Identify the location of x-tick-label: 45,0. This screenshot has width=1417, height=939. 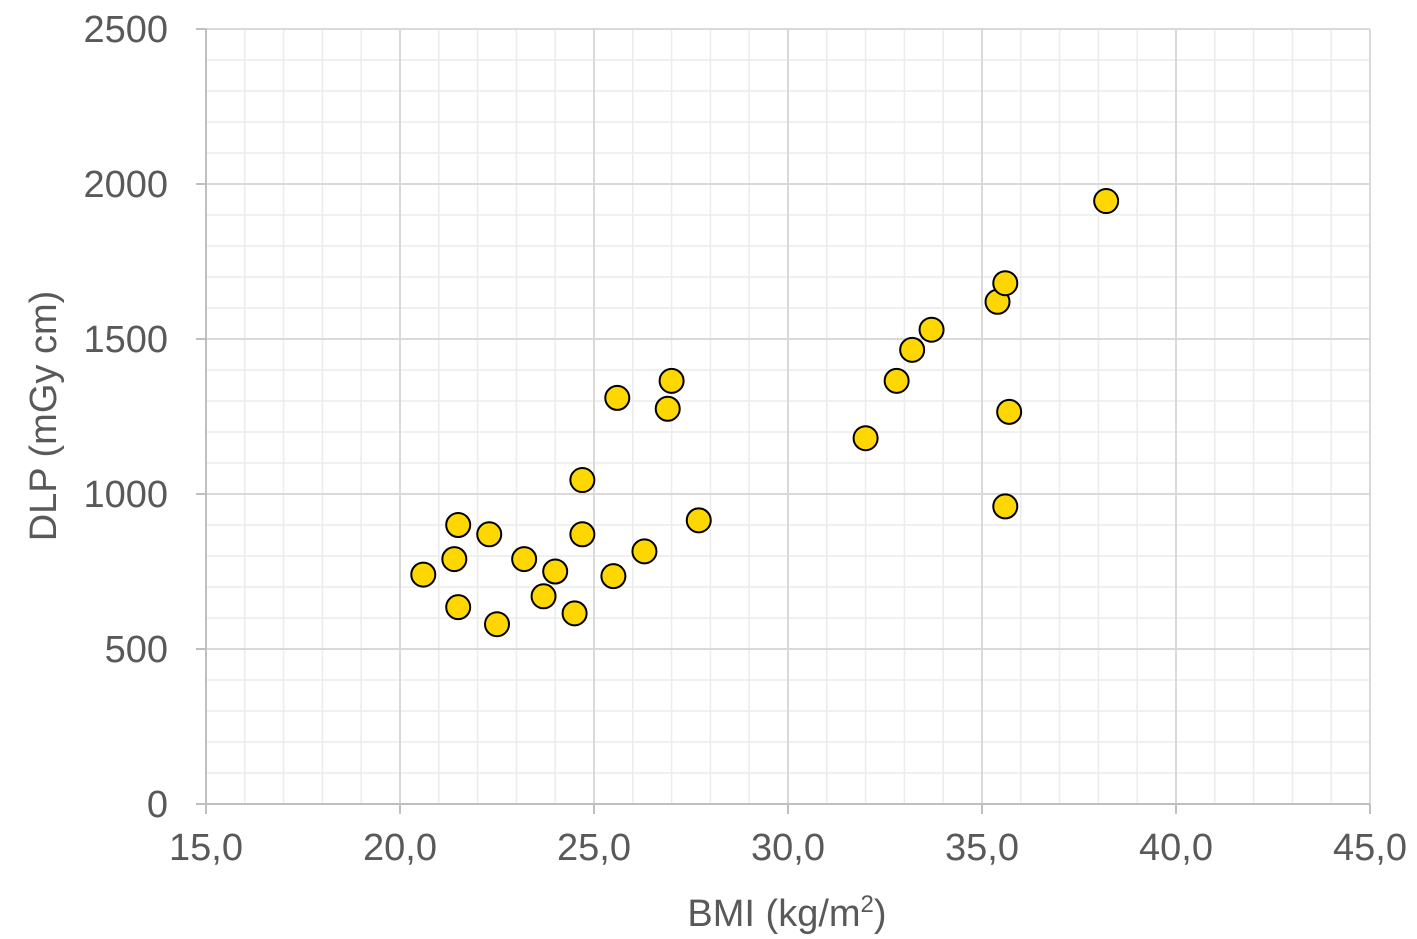
(1370, 848).